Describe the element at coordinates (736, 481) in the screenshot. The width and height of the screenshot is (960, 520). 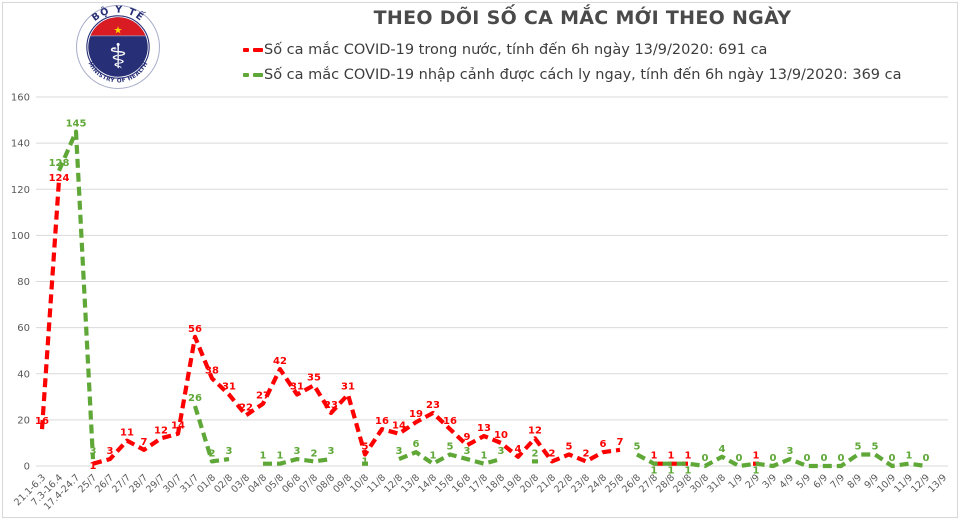
I see `x-axis-tick-label: 1/9` at that location.